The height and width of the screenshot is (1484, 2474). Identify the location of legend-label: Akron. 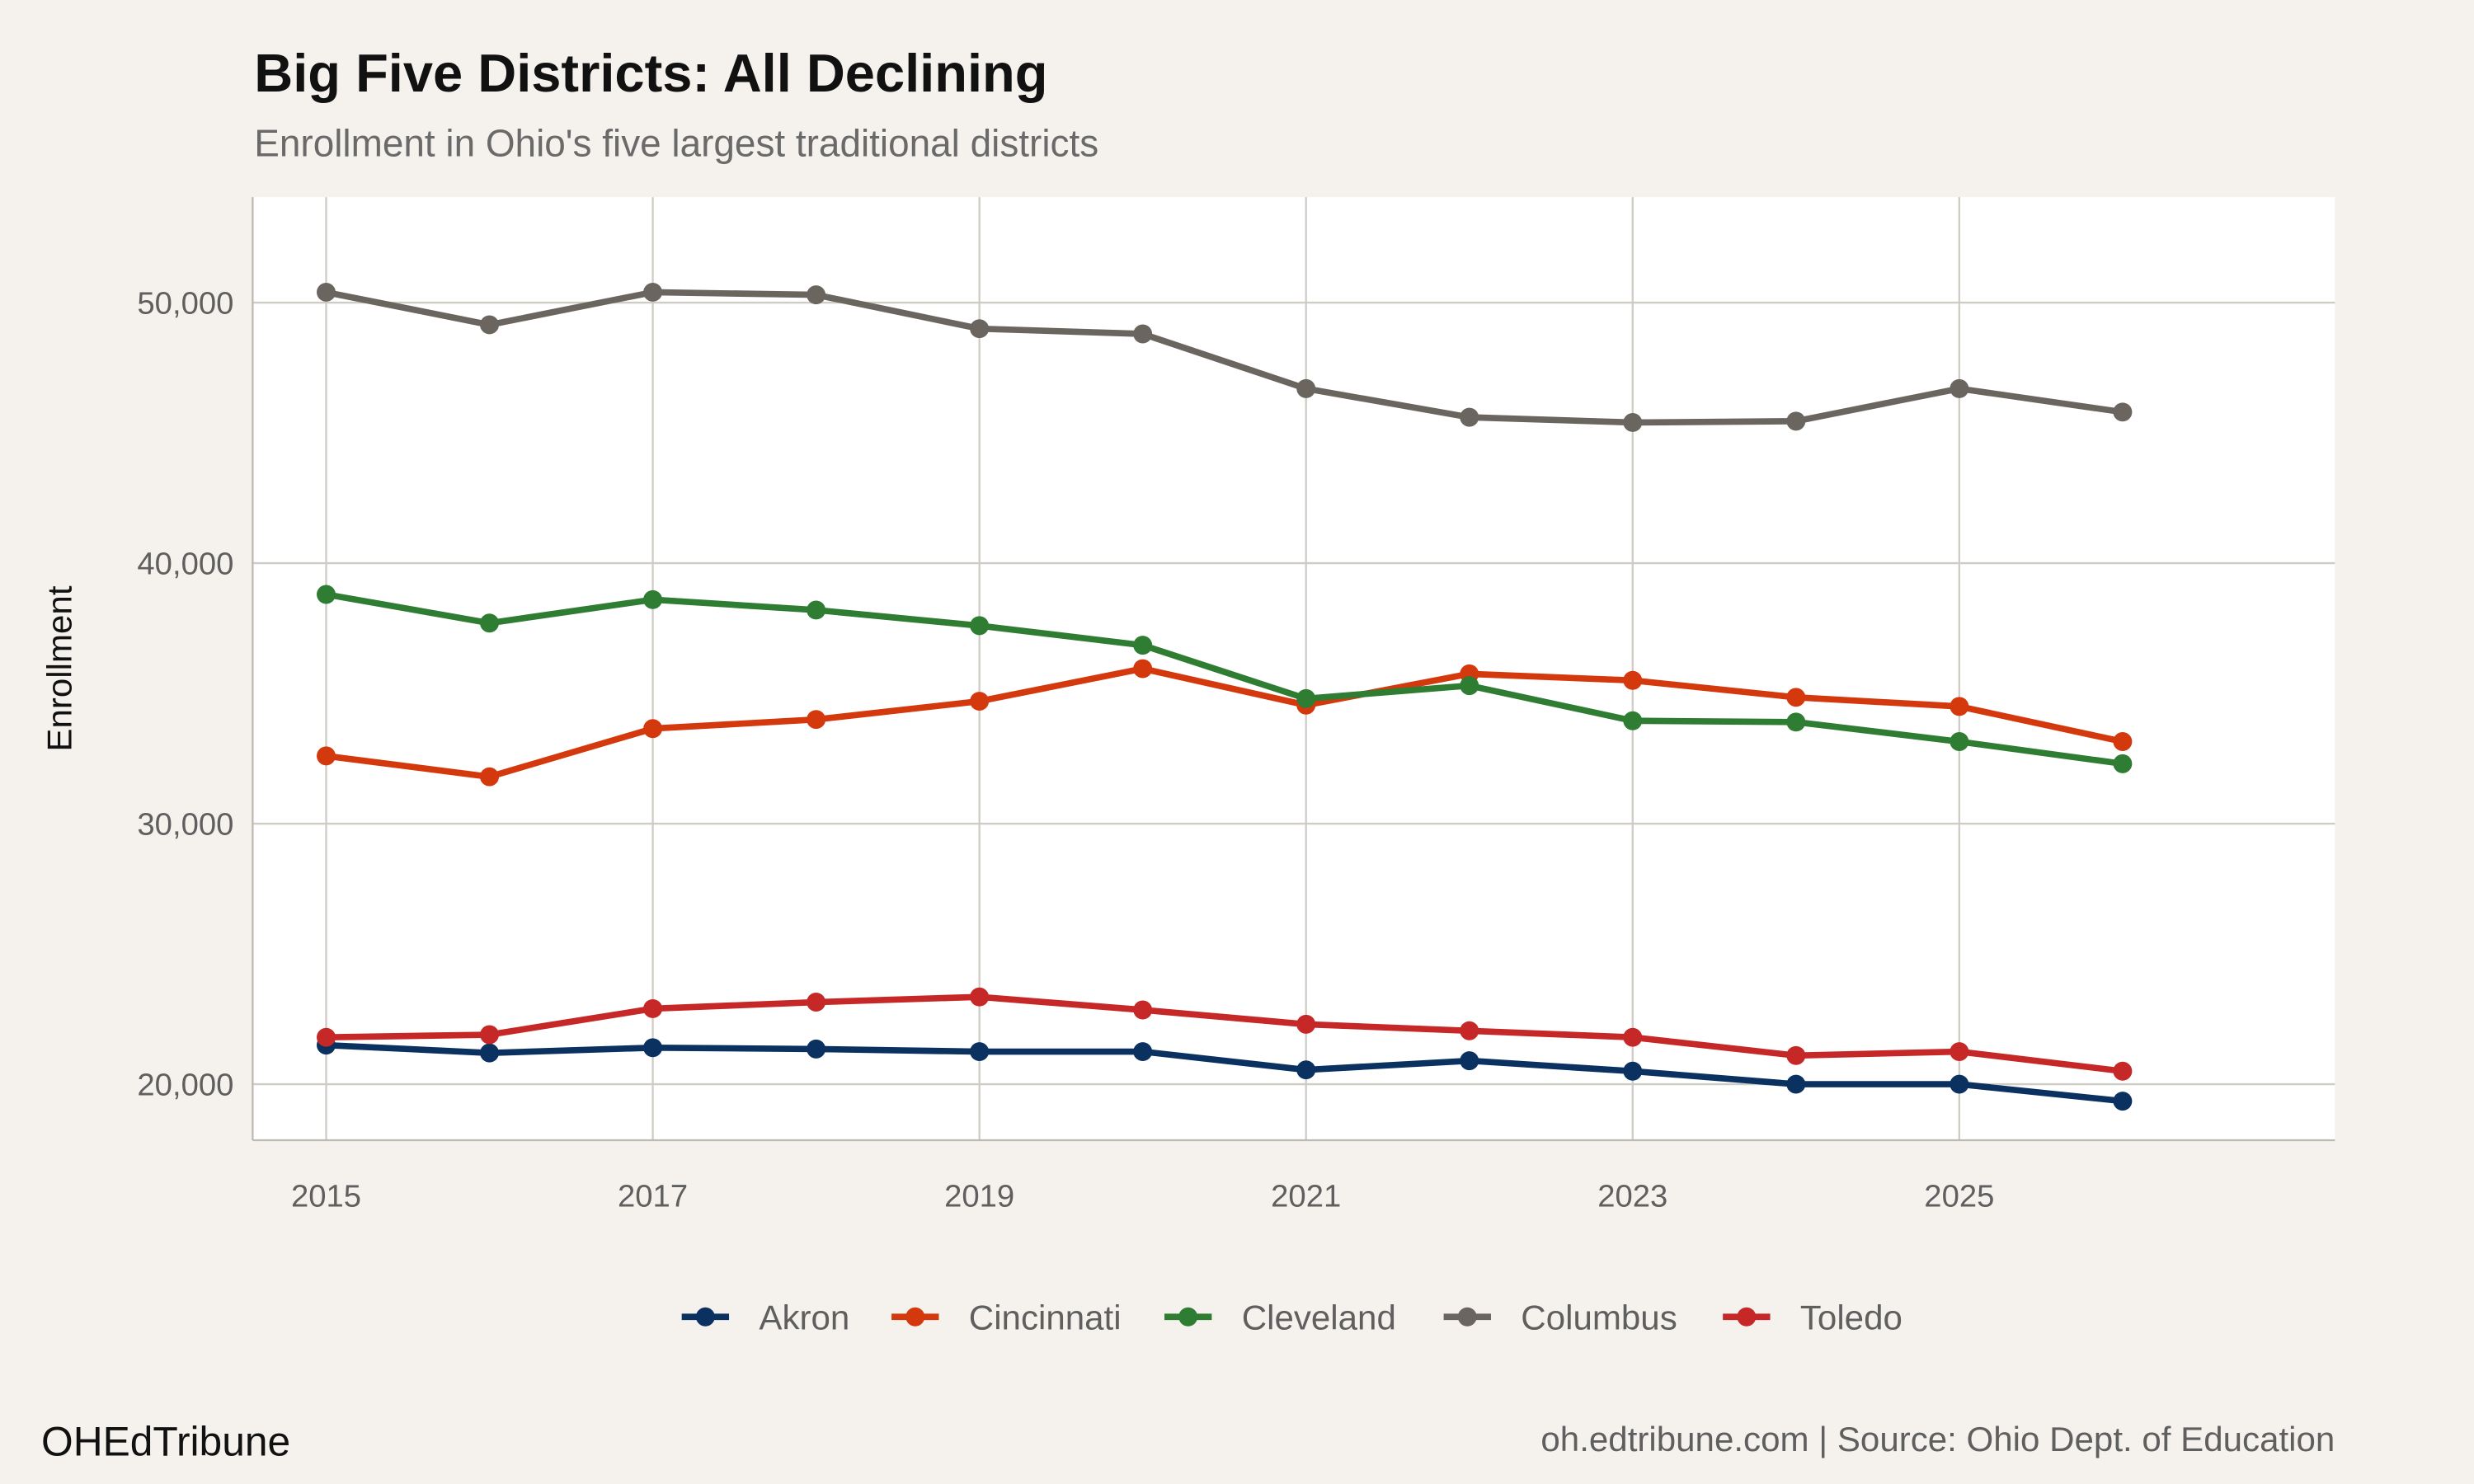
(804, 1317).